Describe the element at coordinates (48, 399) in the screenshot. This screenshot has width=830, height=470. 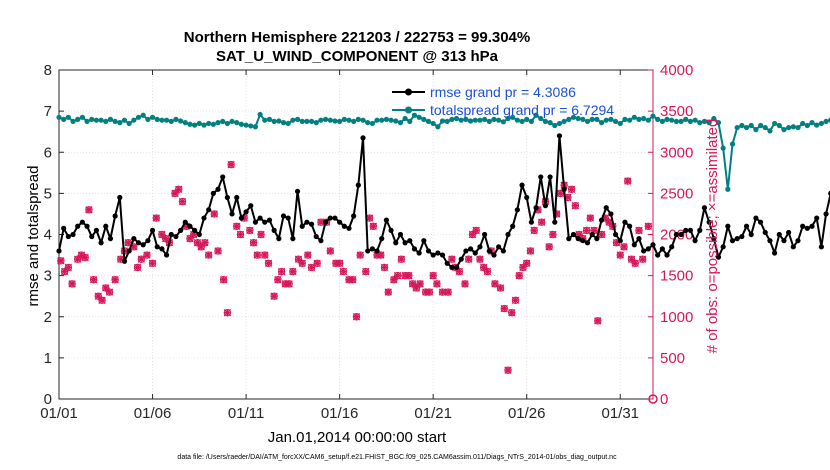
I see `tick-label-left: 0` at that location.